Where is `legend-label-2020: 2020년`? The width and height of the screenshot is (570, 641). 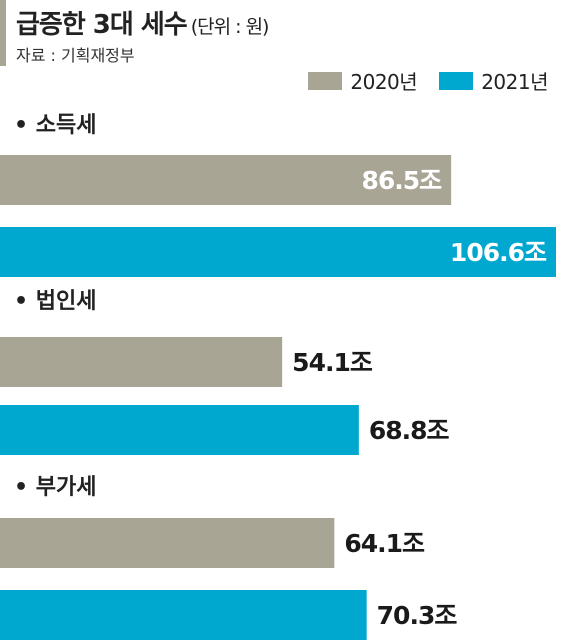 legend-label-2020: 2020년 is located at coordinates (384, 82).